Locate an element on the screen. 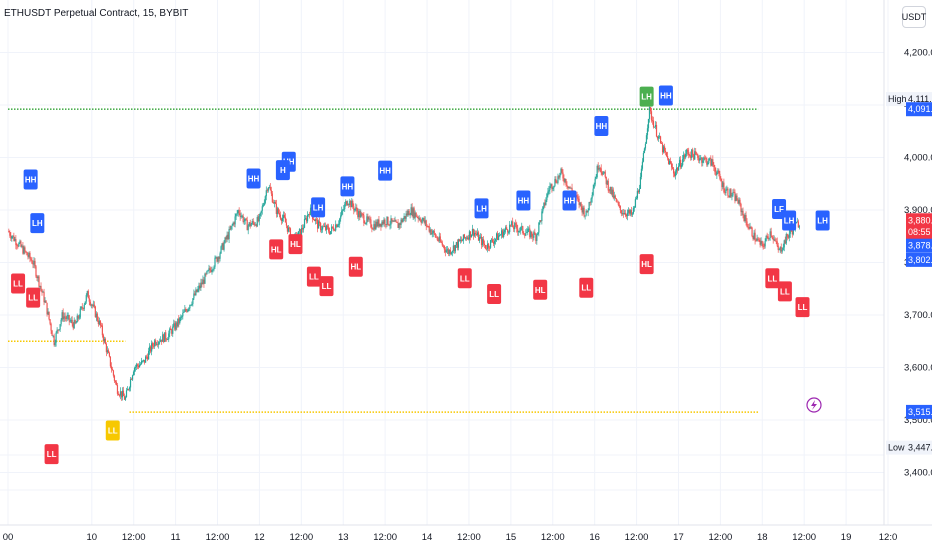 This screenshot has width=932, height=550. marker-label: HL is located at coordinates (355, 267).